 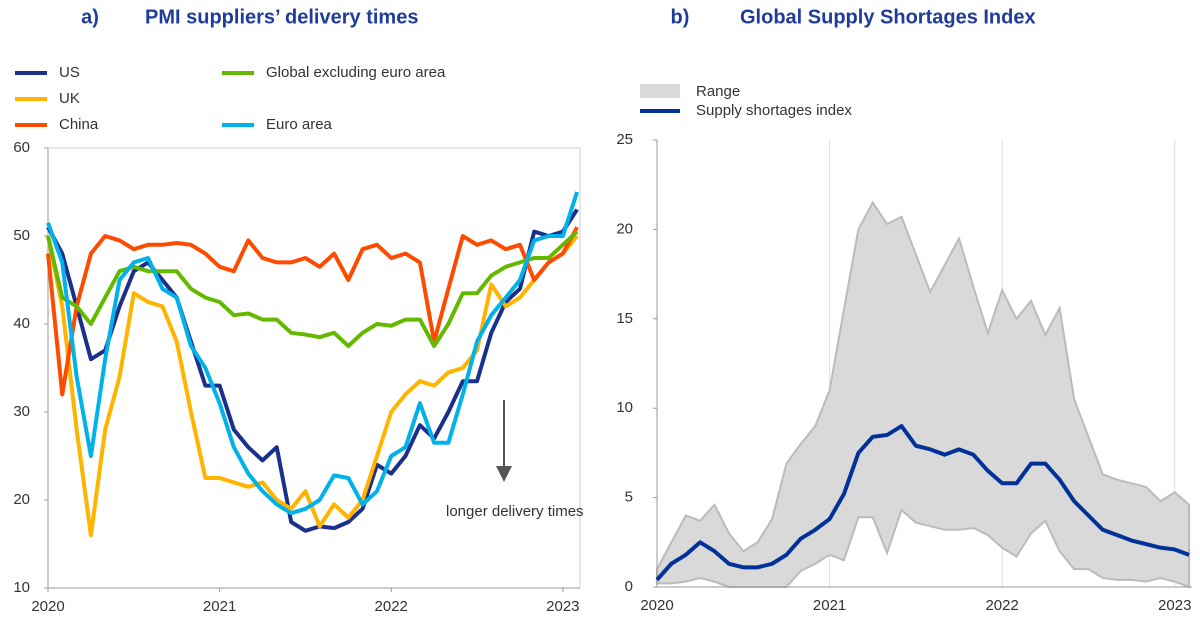 What do you see at coordinates (888, 17) in the screenshot?
I see `chart-title: Global Supply Shortages Index` at bounding box center [888, 17].